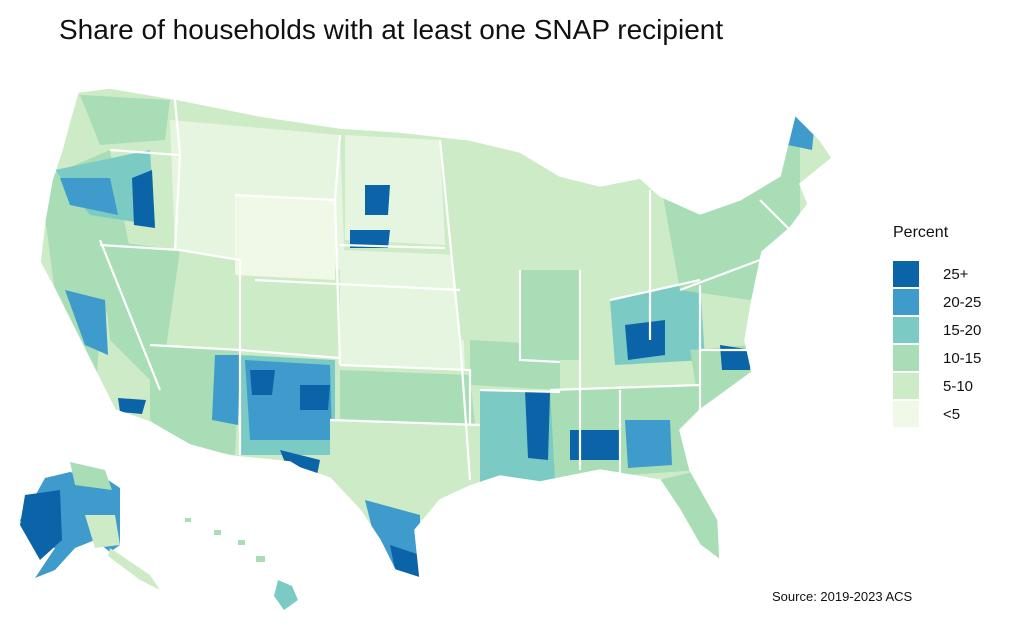 The width and height of the screenshot is (1024, 627). Describe the element at coordinates (958, 386) in the screenshot. I see `legend-label: 5-10` at that location.